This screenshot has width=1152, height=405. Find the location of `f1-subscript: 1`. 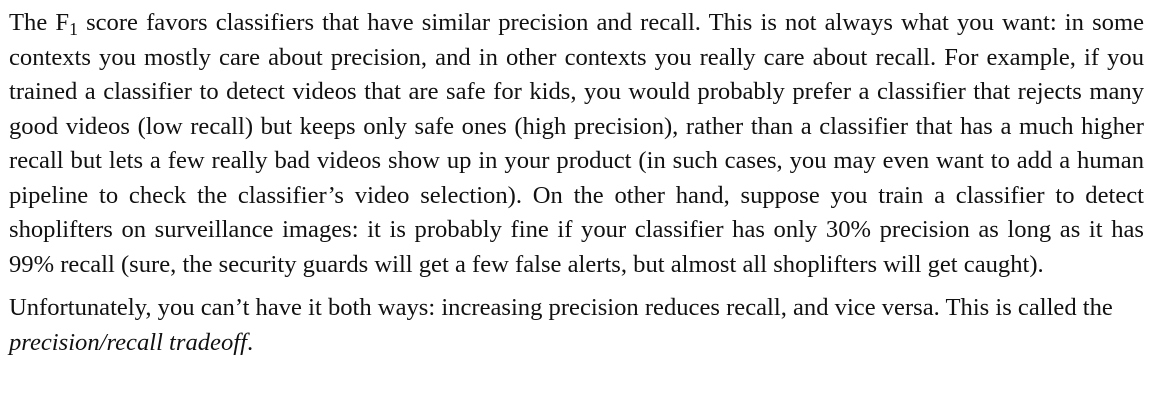

f1-subscript: 1 is located at coordinates (73, 28).